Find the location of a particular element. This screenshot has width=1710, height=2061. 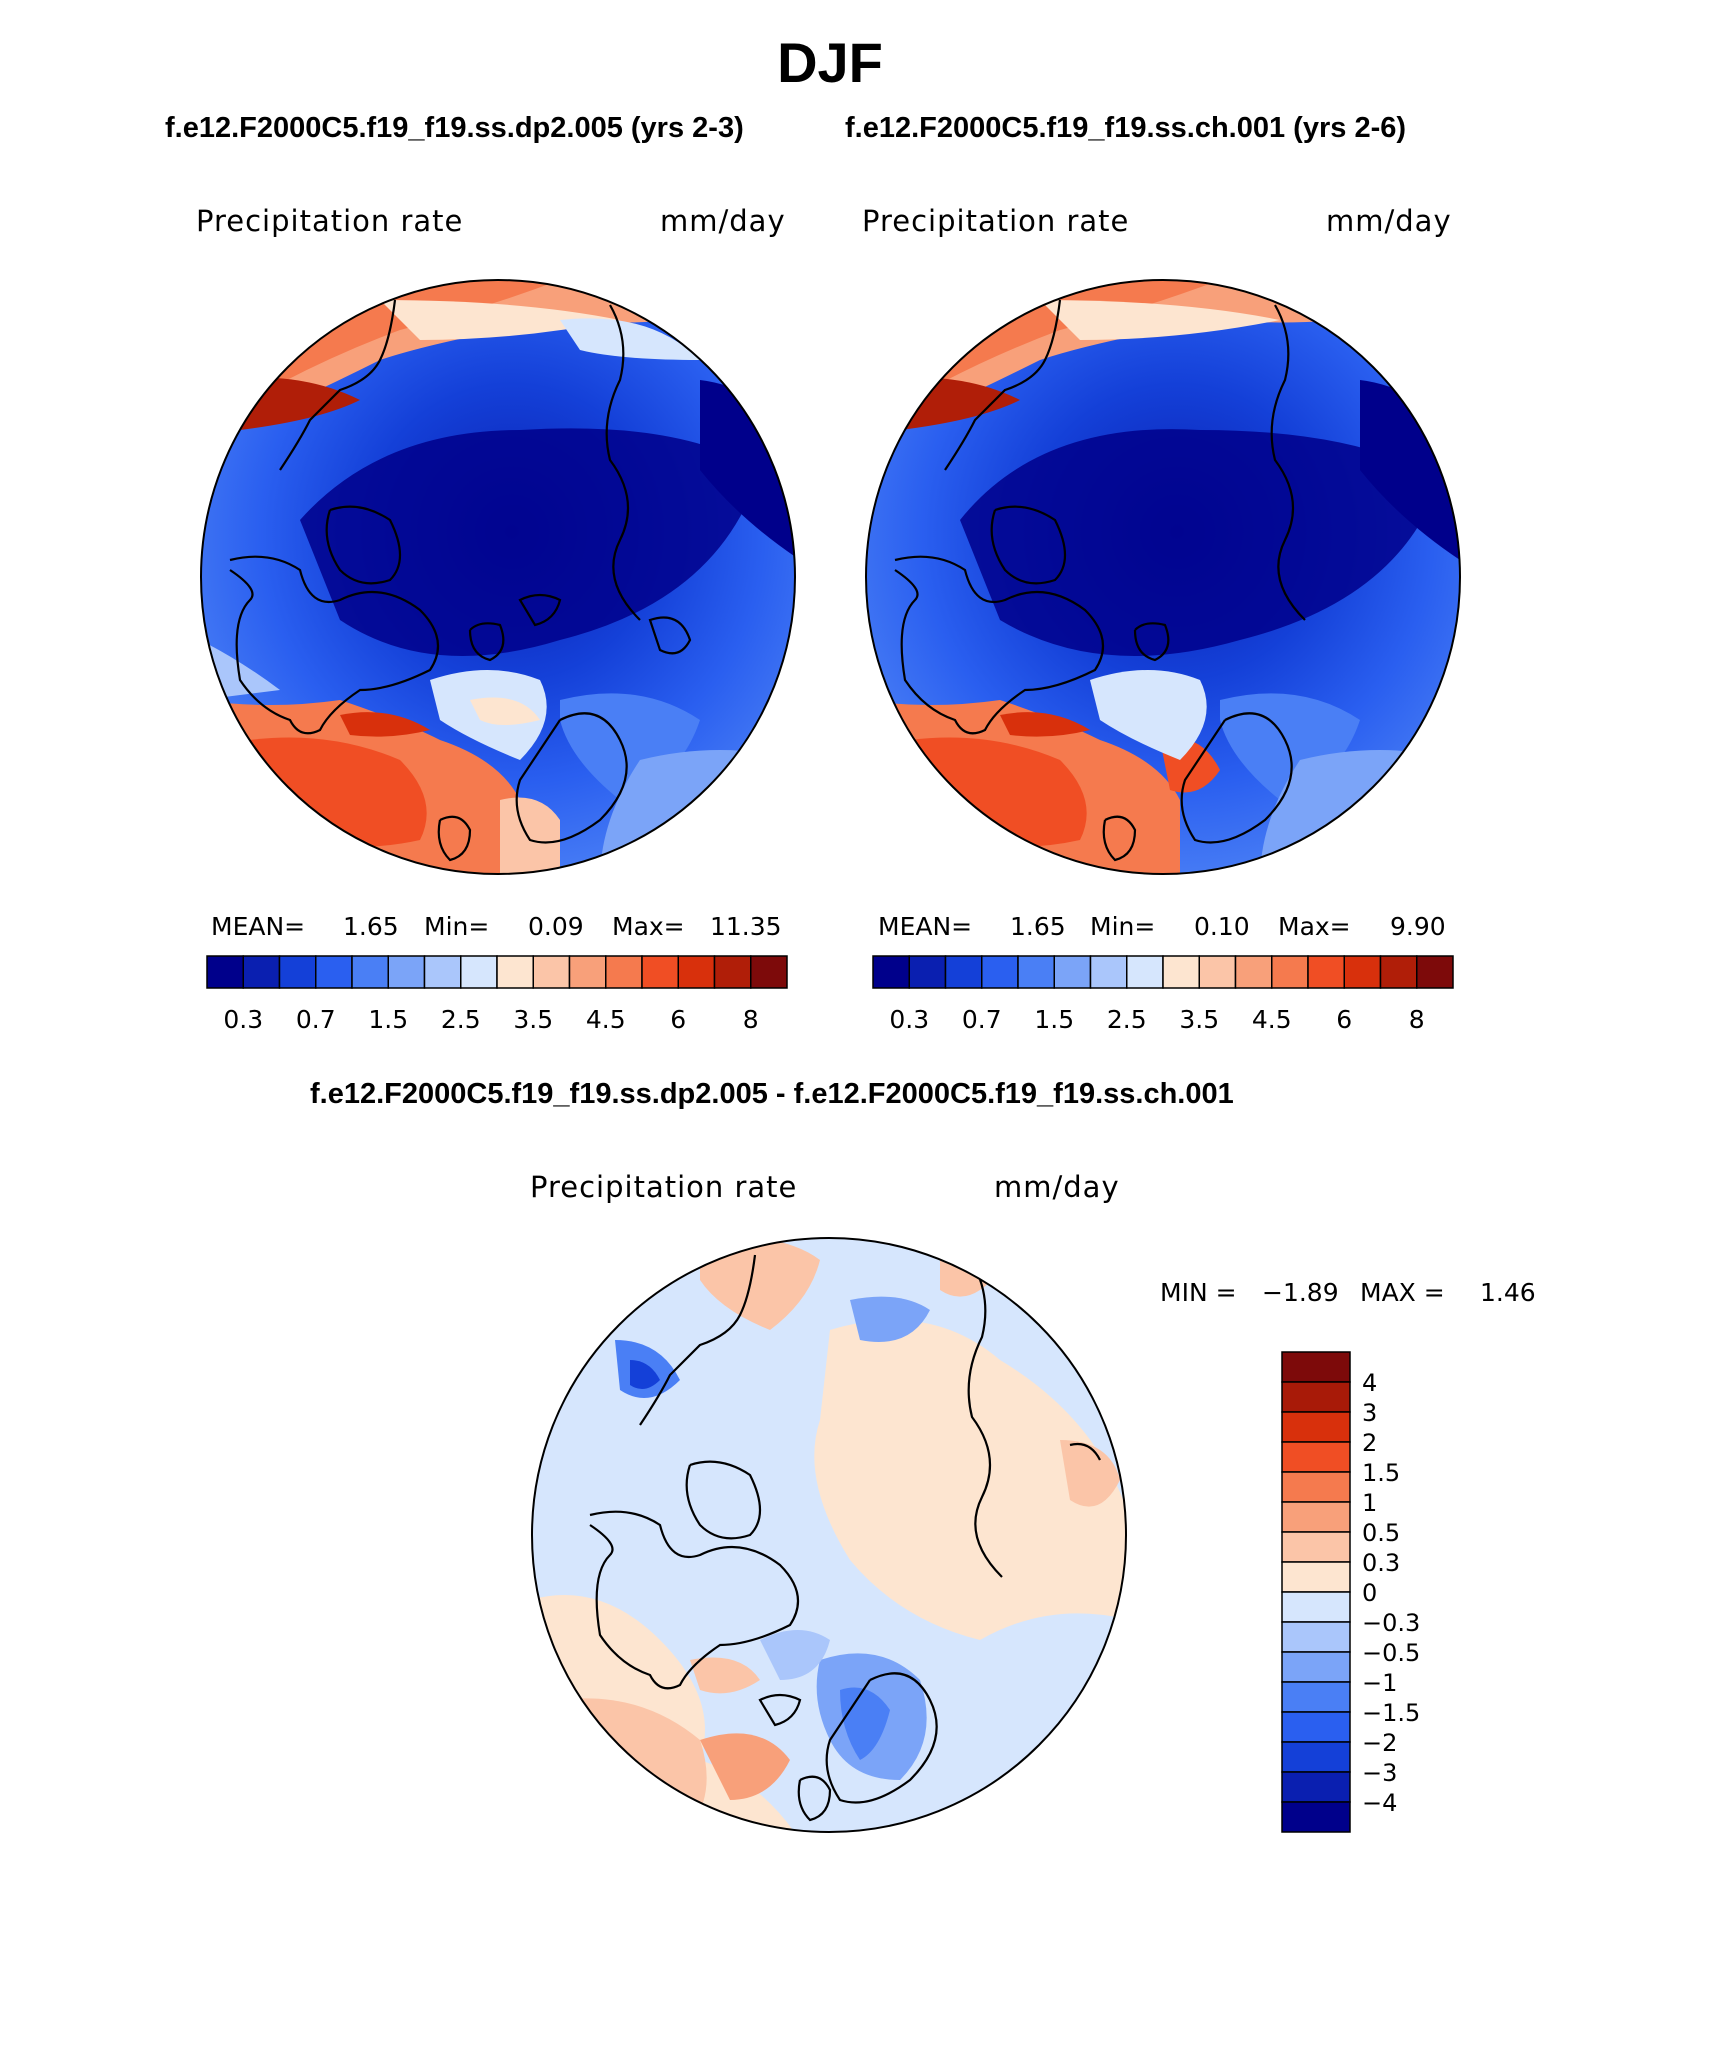

panel-a-mean-value: 1.65 is located at coordinates (371, 926).